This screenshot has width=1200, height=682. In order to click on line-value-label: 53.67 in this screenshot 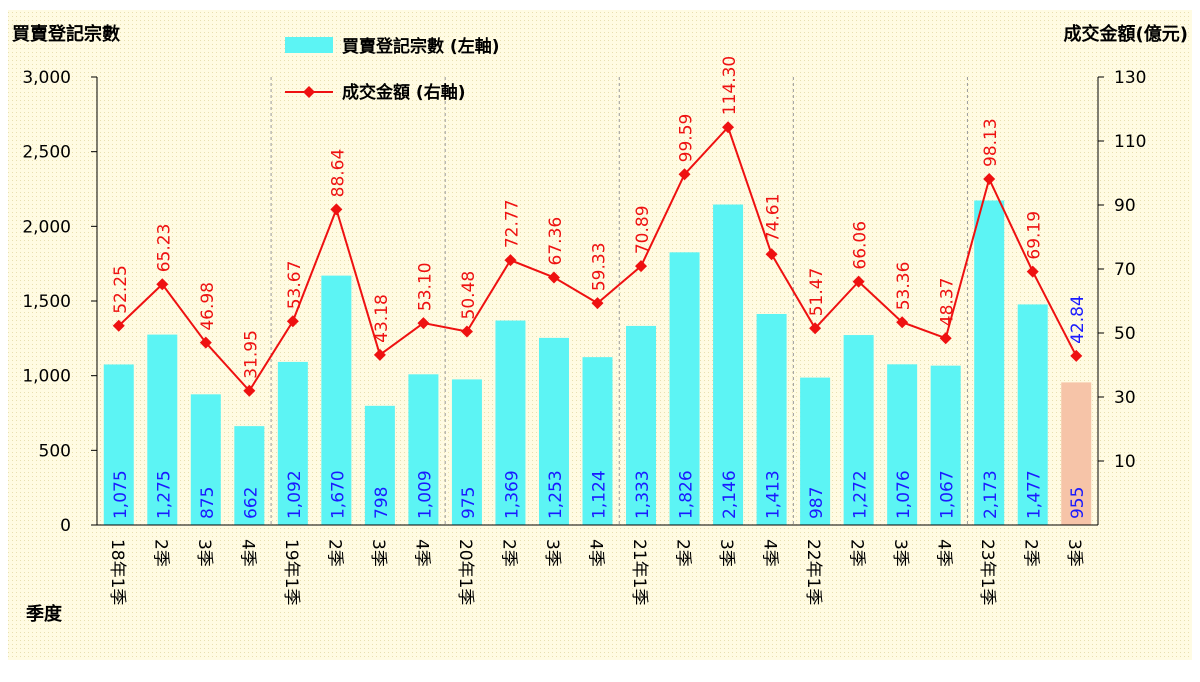, I will do `click(295, 285)`.